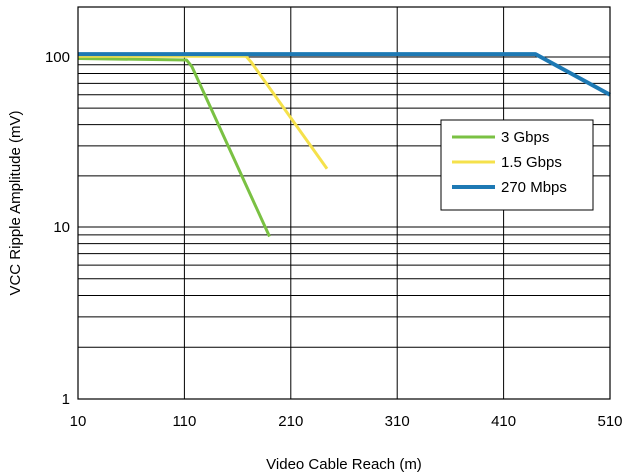 This screenshot has width=625, height=476. What do you see at coordinates (525, 137) in the screenshot?
I see `legend-label: 3 Gbps` at bounding box center [525, 137].